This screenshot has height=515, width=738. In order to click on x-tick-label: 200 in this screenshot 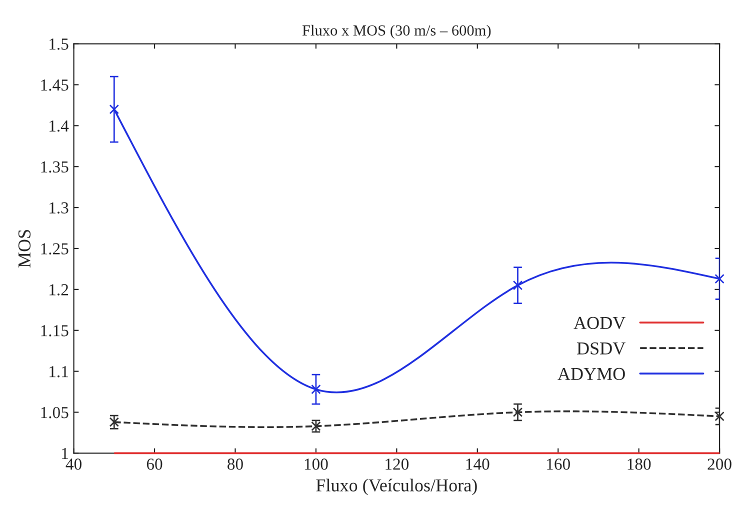, I will do `click(720, 464)`.